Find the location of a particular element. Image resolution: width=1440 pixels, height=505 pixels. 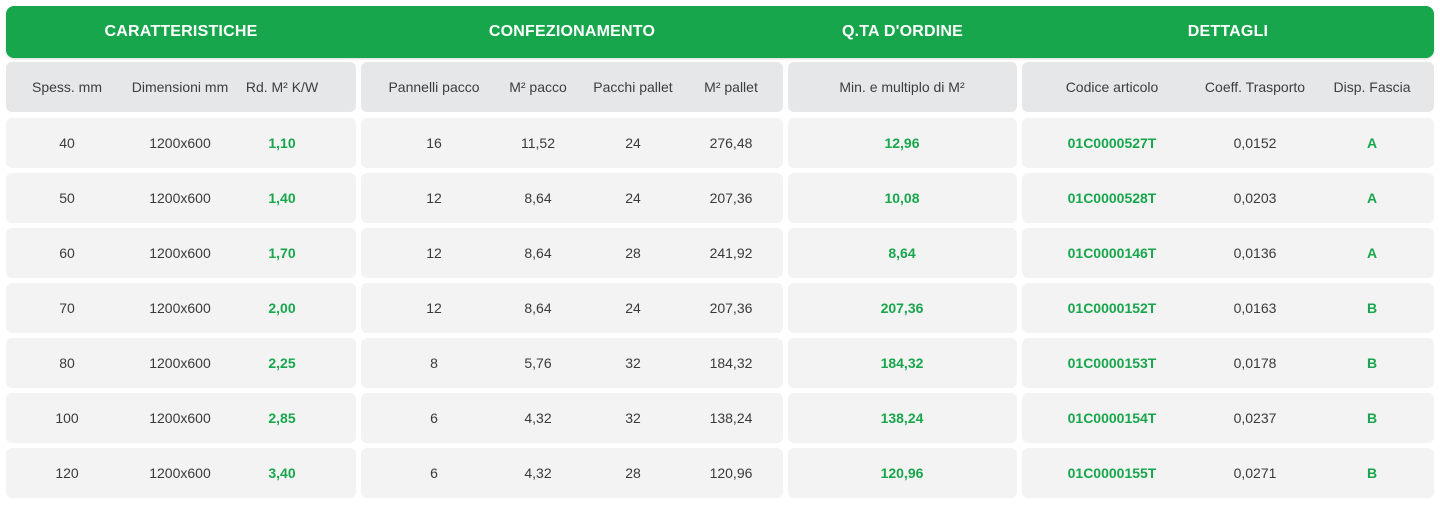

table-cell: 01C0000152T is located at coordinates (1112, 308).